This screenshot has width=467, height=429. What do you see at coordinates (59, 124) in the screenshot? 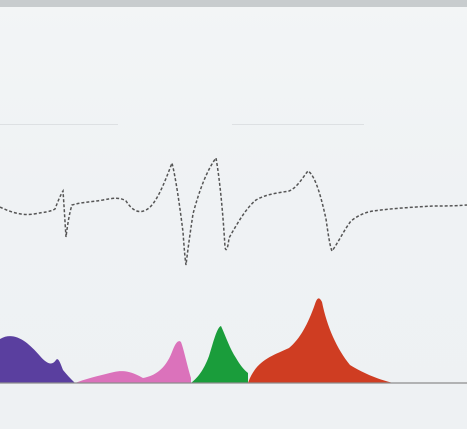
I see `faint-separator-left` at bounding box center [59, 124].